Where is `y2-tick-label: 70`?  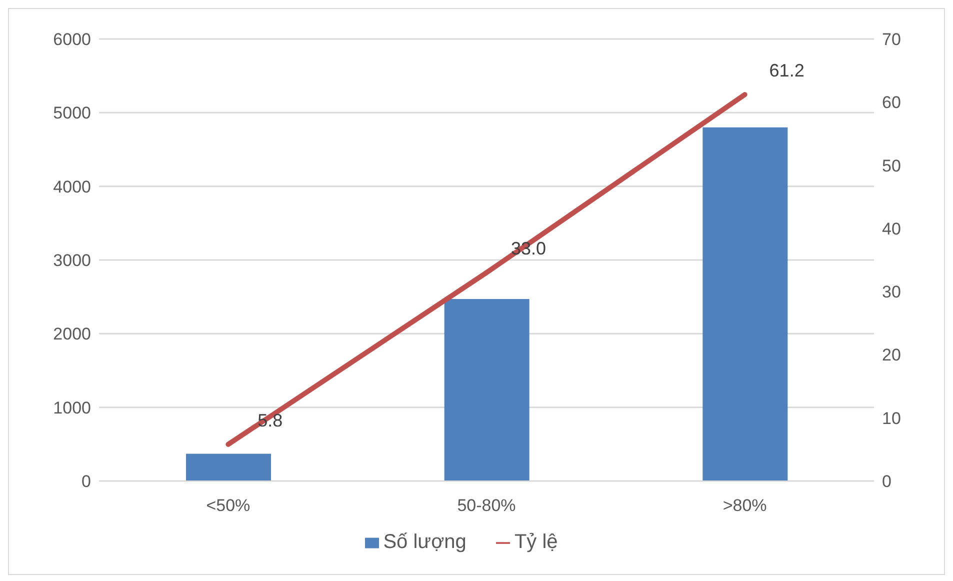 y2-tick-label: 70 is located at coordinates (891, 40).